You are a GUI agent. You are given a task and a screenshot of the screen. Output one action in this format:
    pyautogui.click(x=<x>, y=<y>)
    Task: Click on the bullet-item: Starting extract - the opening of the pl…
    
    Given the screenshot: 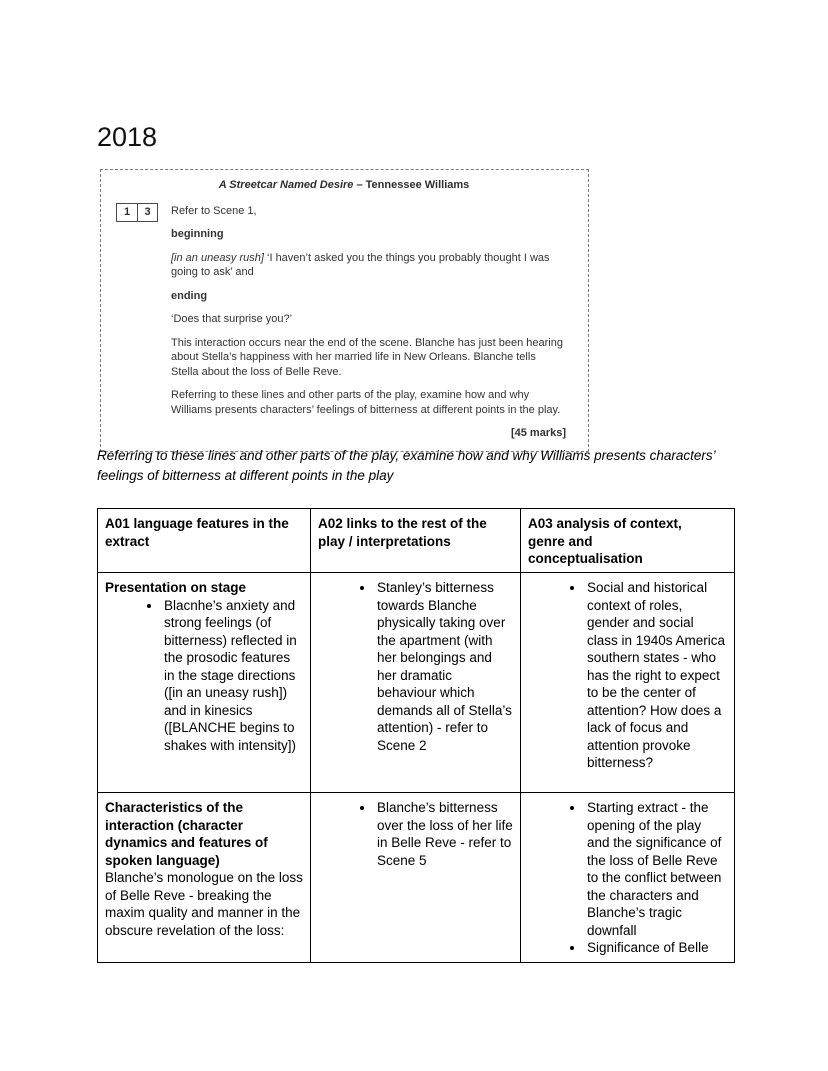 What is the action you would take?
    pyautogui.click(x=656, y=869)
    